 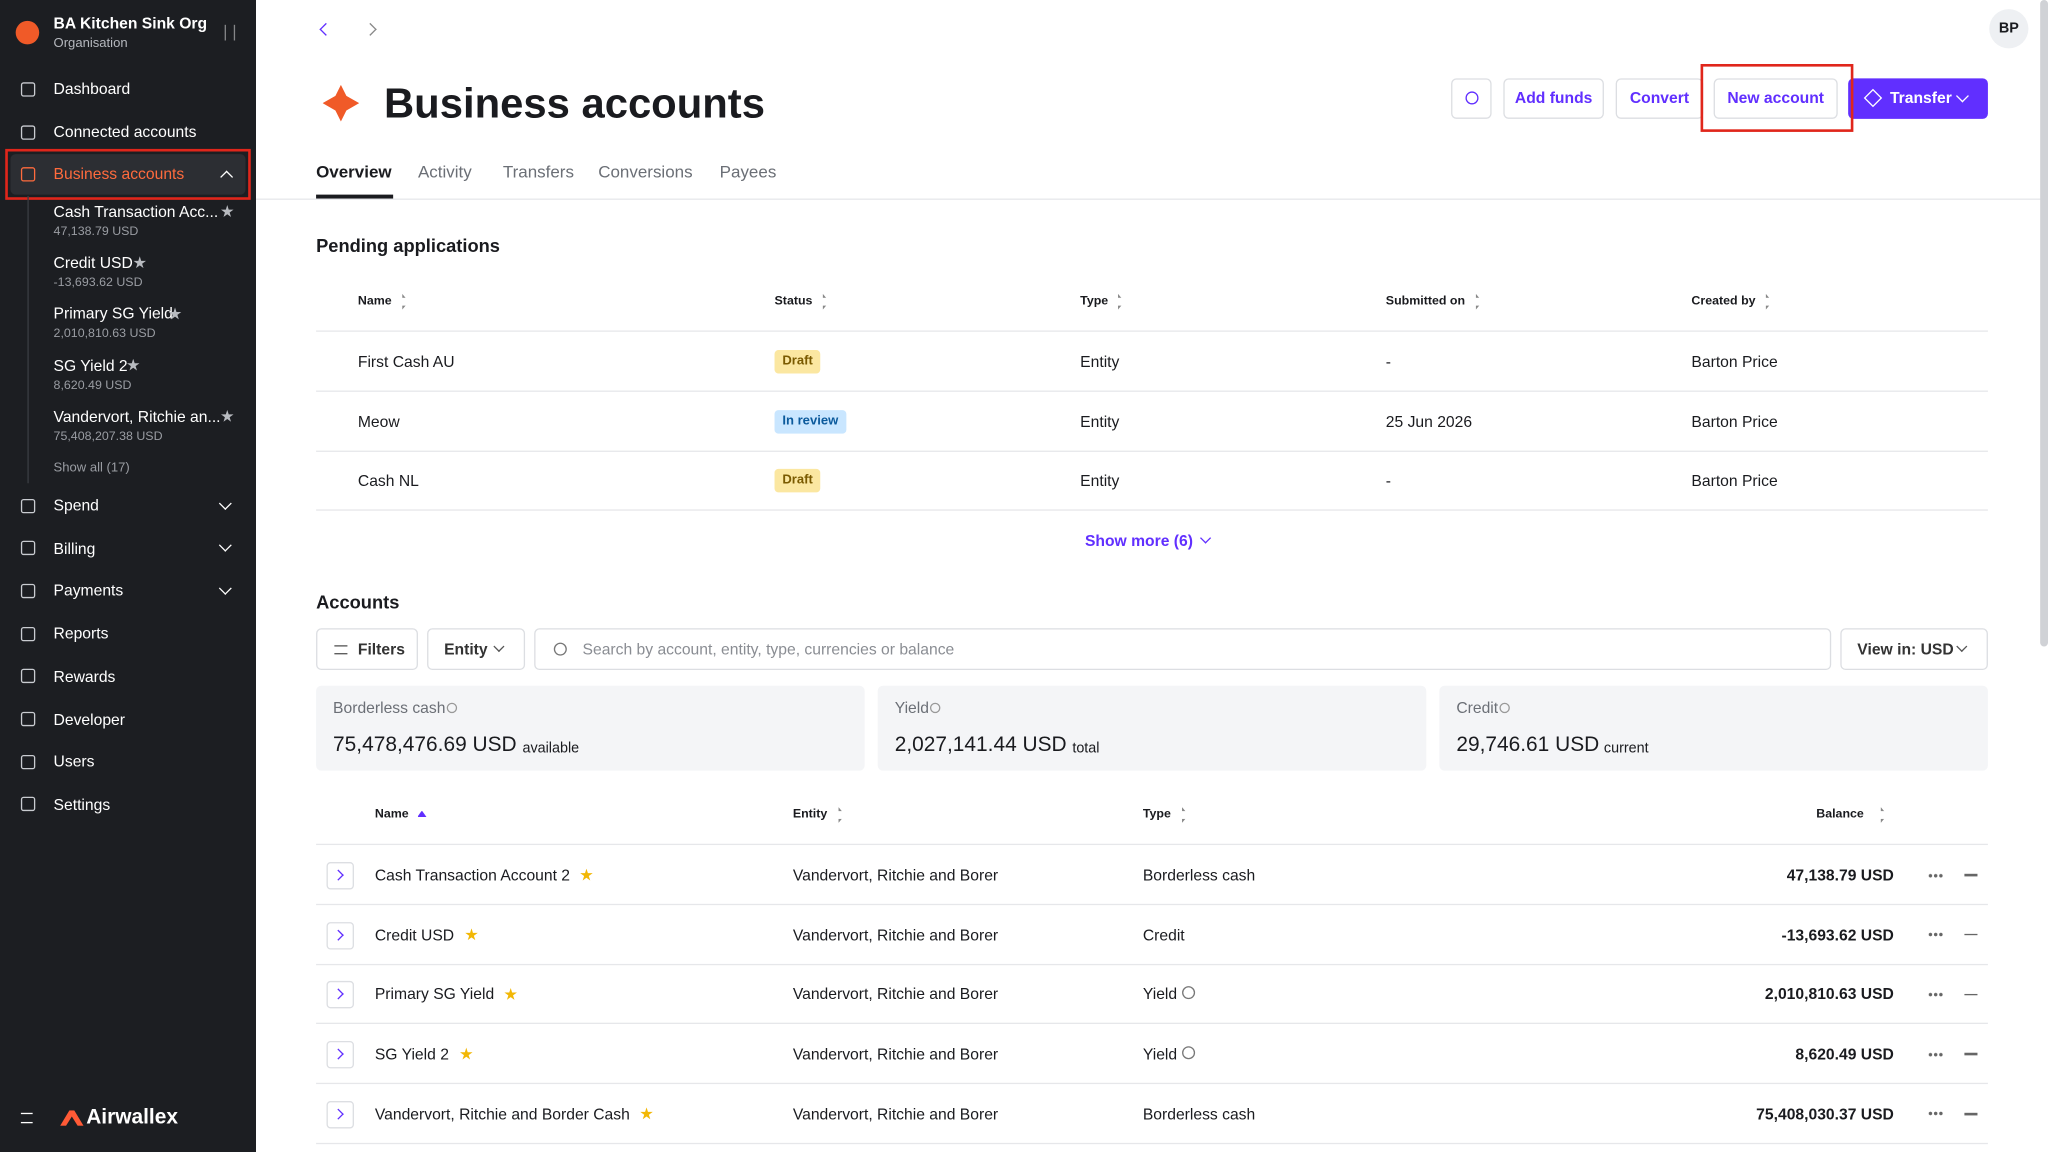 What do you see at coordinates (2044, 323) in the screenshot?
I see `scrollbar` at bounding box center [2044, 323].